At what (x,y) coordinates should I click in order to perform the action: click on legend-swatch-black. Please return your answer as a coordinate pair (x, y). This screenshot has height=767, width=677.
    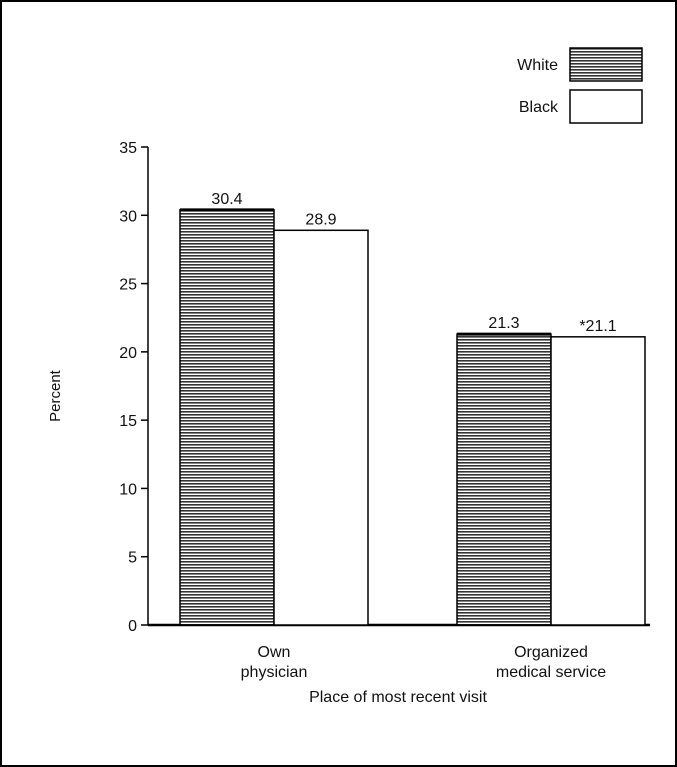
    Looking at the image, I should click on (606, 106).